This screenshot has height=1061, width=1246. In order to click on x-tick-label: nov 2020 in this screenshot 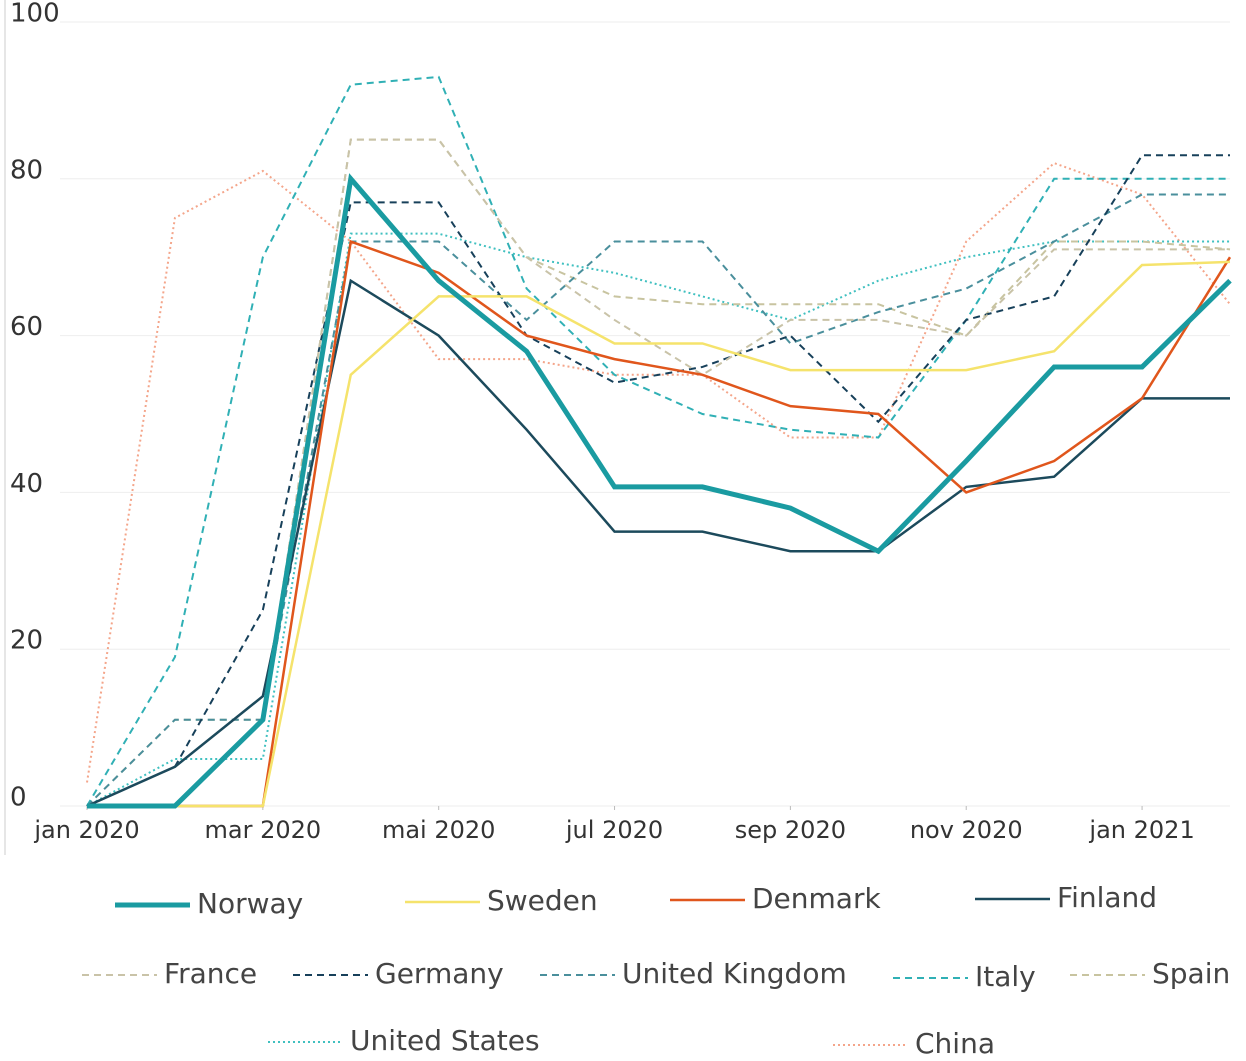, I will do `click(966, 830)`.